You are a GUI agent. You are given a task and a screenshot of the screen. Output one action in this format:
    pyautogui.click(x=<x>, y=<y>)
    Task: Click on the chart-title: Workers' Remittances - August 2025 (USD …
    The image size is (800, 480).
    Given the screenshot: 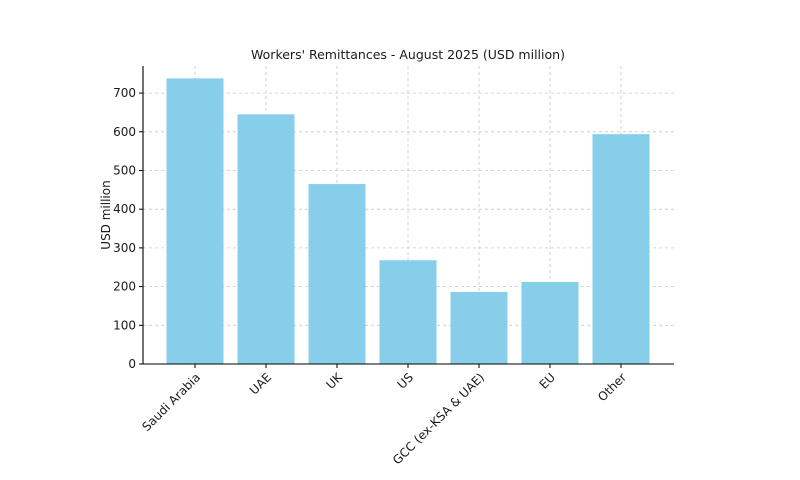 What is the action you would take?
    pyautogui.click(x=408, y=54)
    